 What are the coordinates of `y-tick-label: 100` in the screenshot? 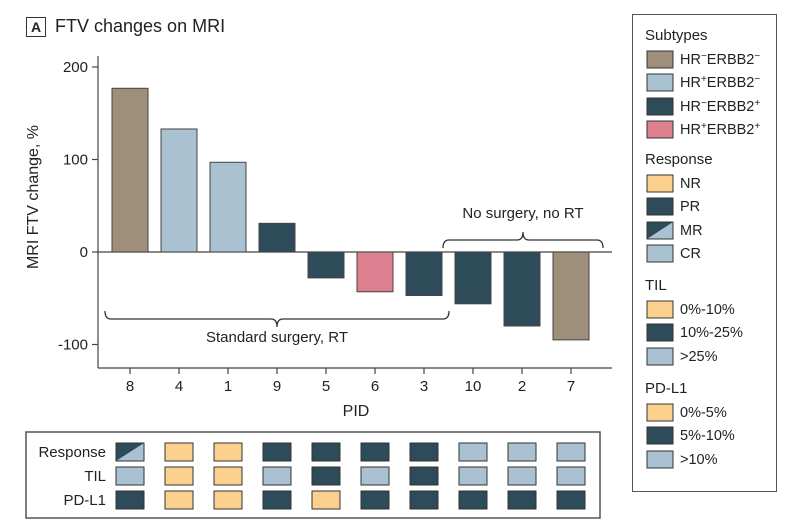 It's located at (75, 160).